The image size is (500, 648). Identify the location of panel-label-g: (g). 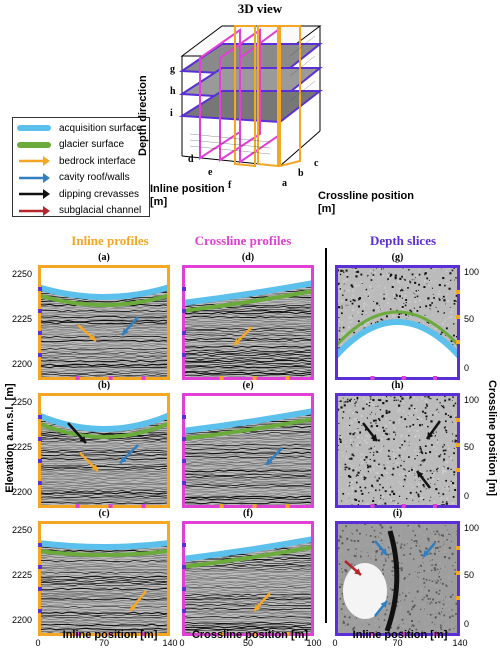
(397, 257).